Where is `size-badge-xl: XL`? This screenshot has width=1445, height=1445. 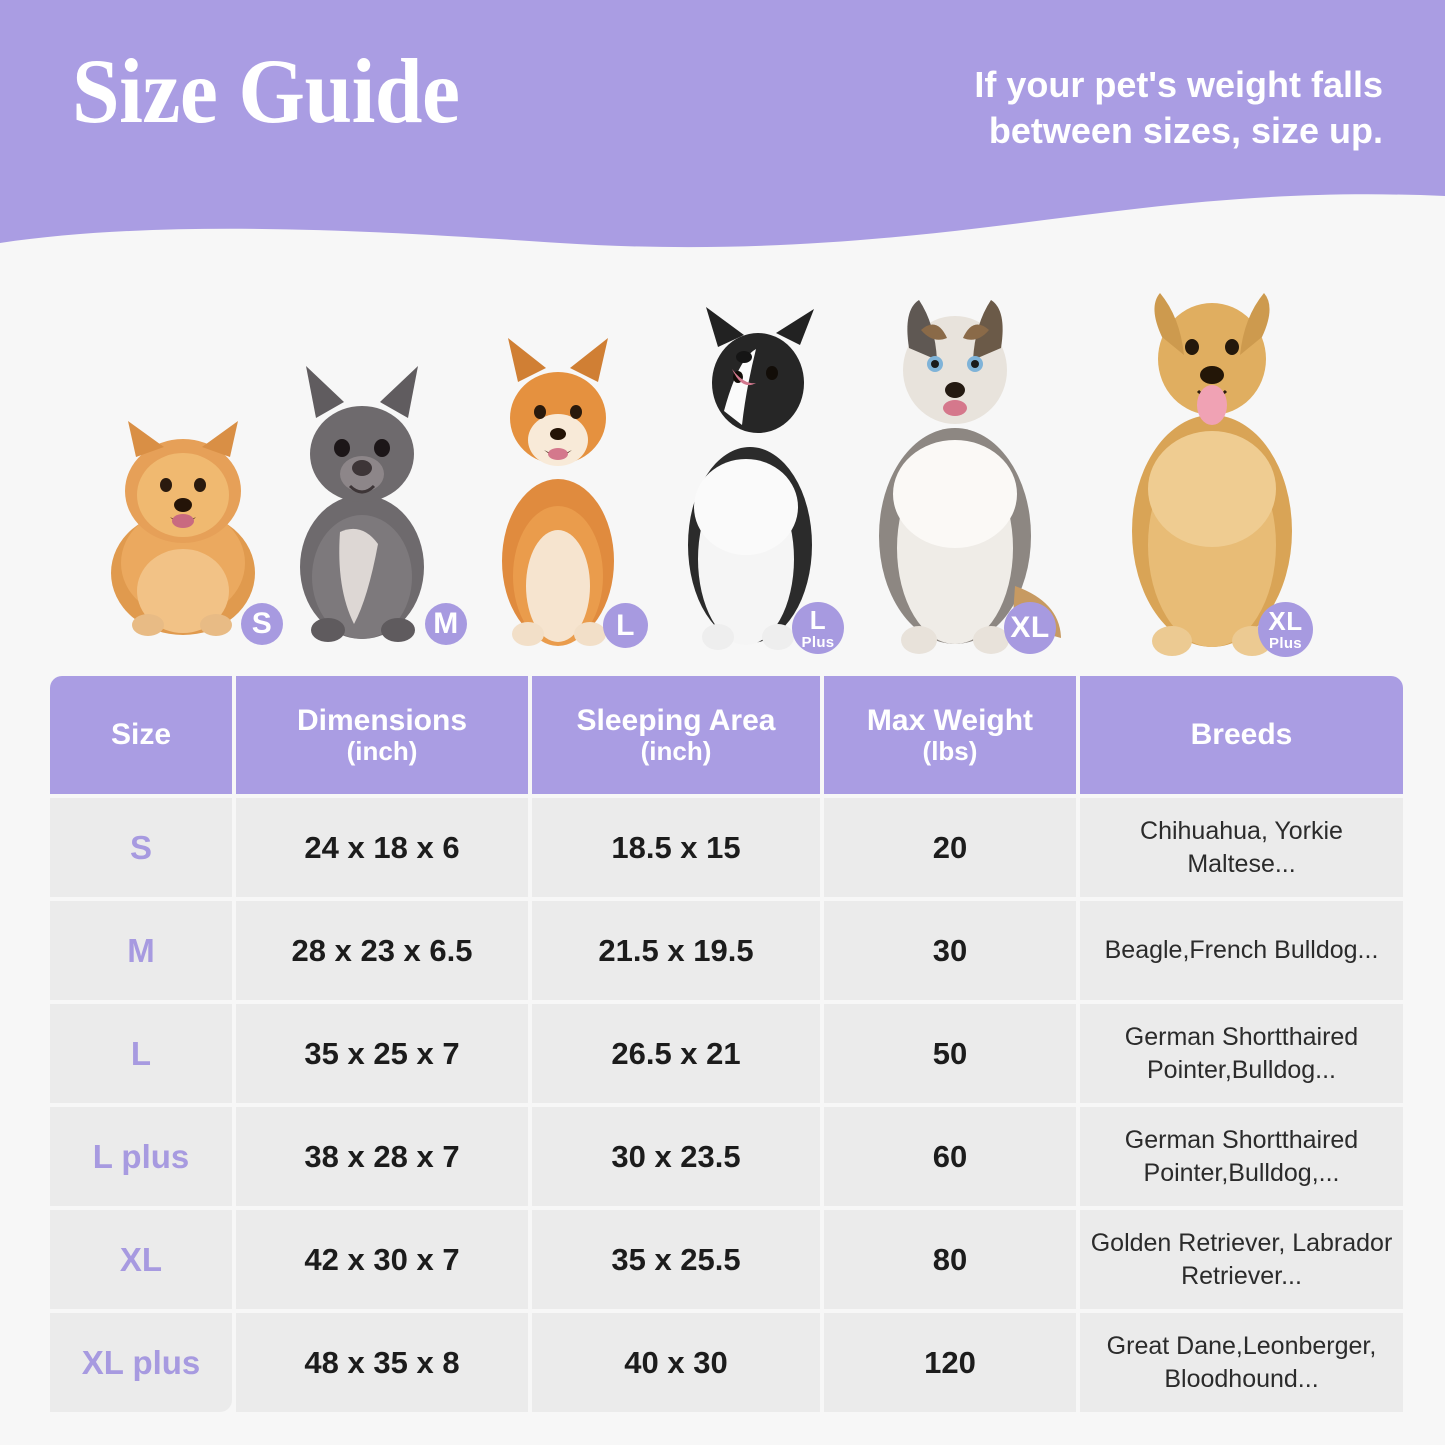 size-badge-xl: XL is located at coordinates (1030, 628).